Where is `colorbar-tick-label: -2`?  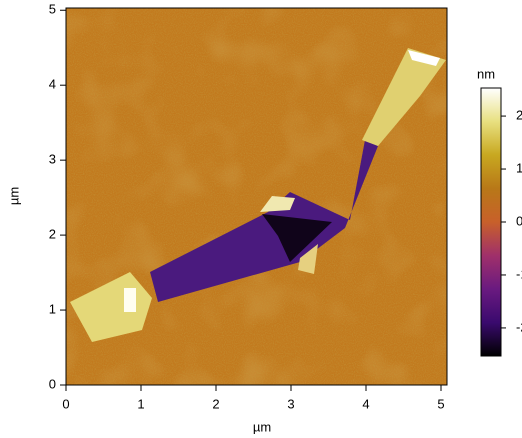 colorbar-tick-label: -2 is located at coordinates (519, 326).